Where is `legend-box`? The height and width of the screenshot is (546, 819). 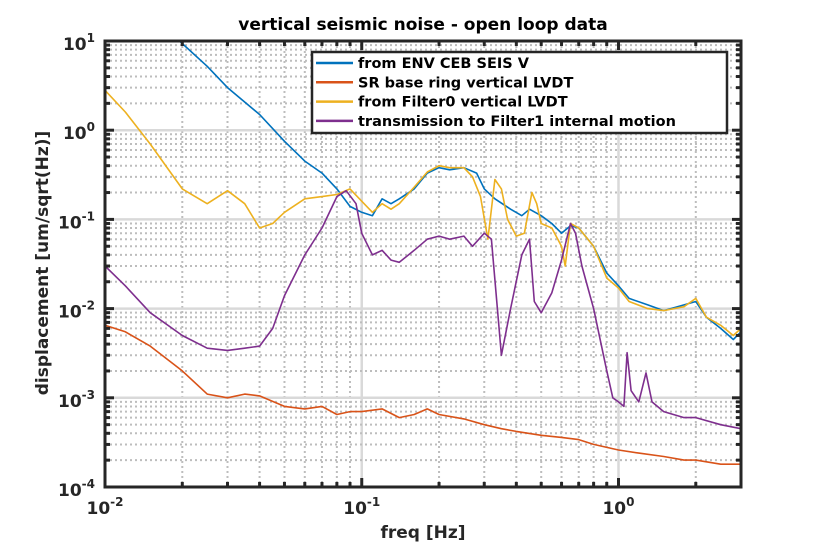 legend-box is located at coordinates (519, 92).